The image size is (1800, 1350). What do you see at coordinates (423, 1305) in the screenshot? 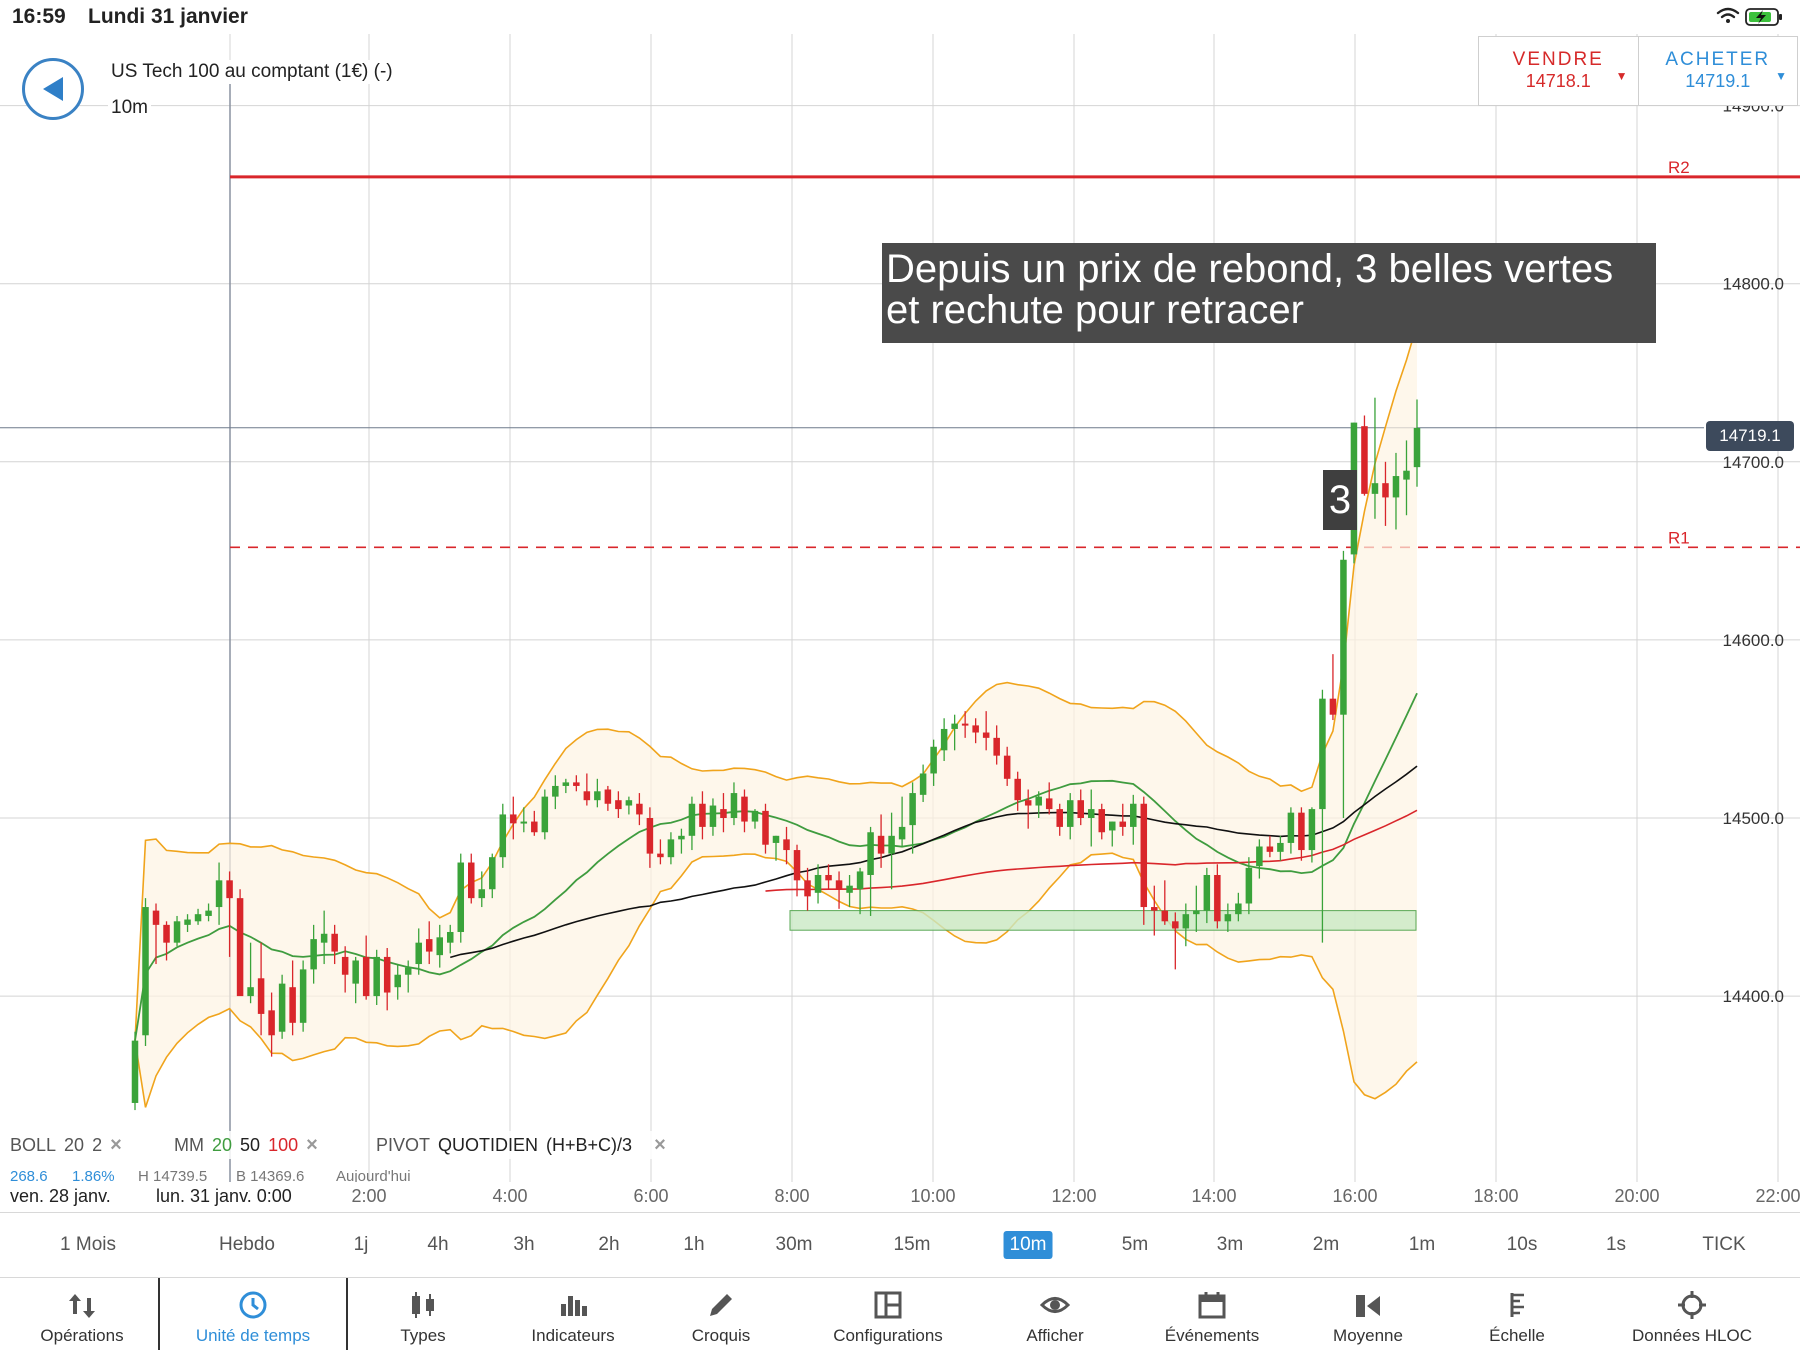
I see `candles-icon` at bounding box center [423, 1305].